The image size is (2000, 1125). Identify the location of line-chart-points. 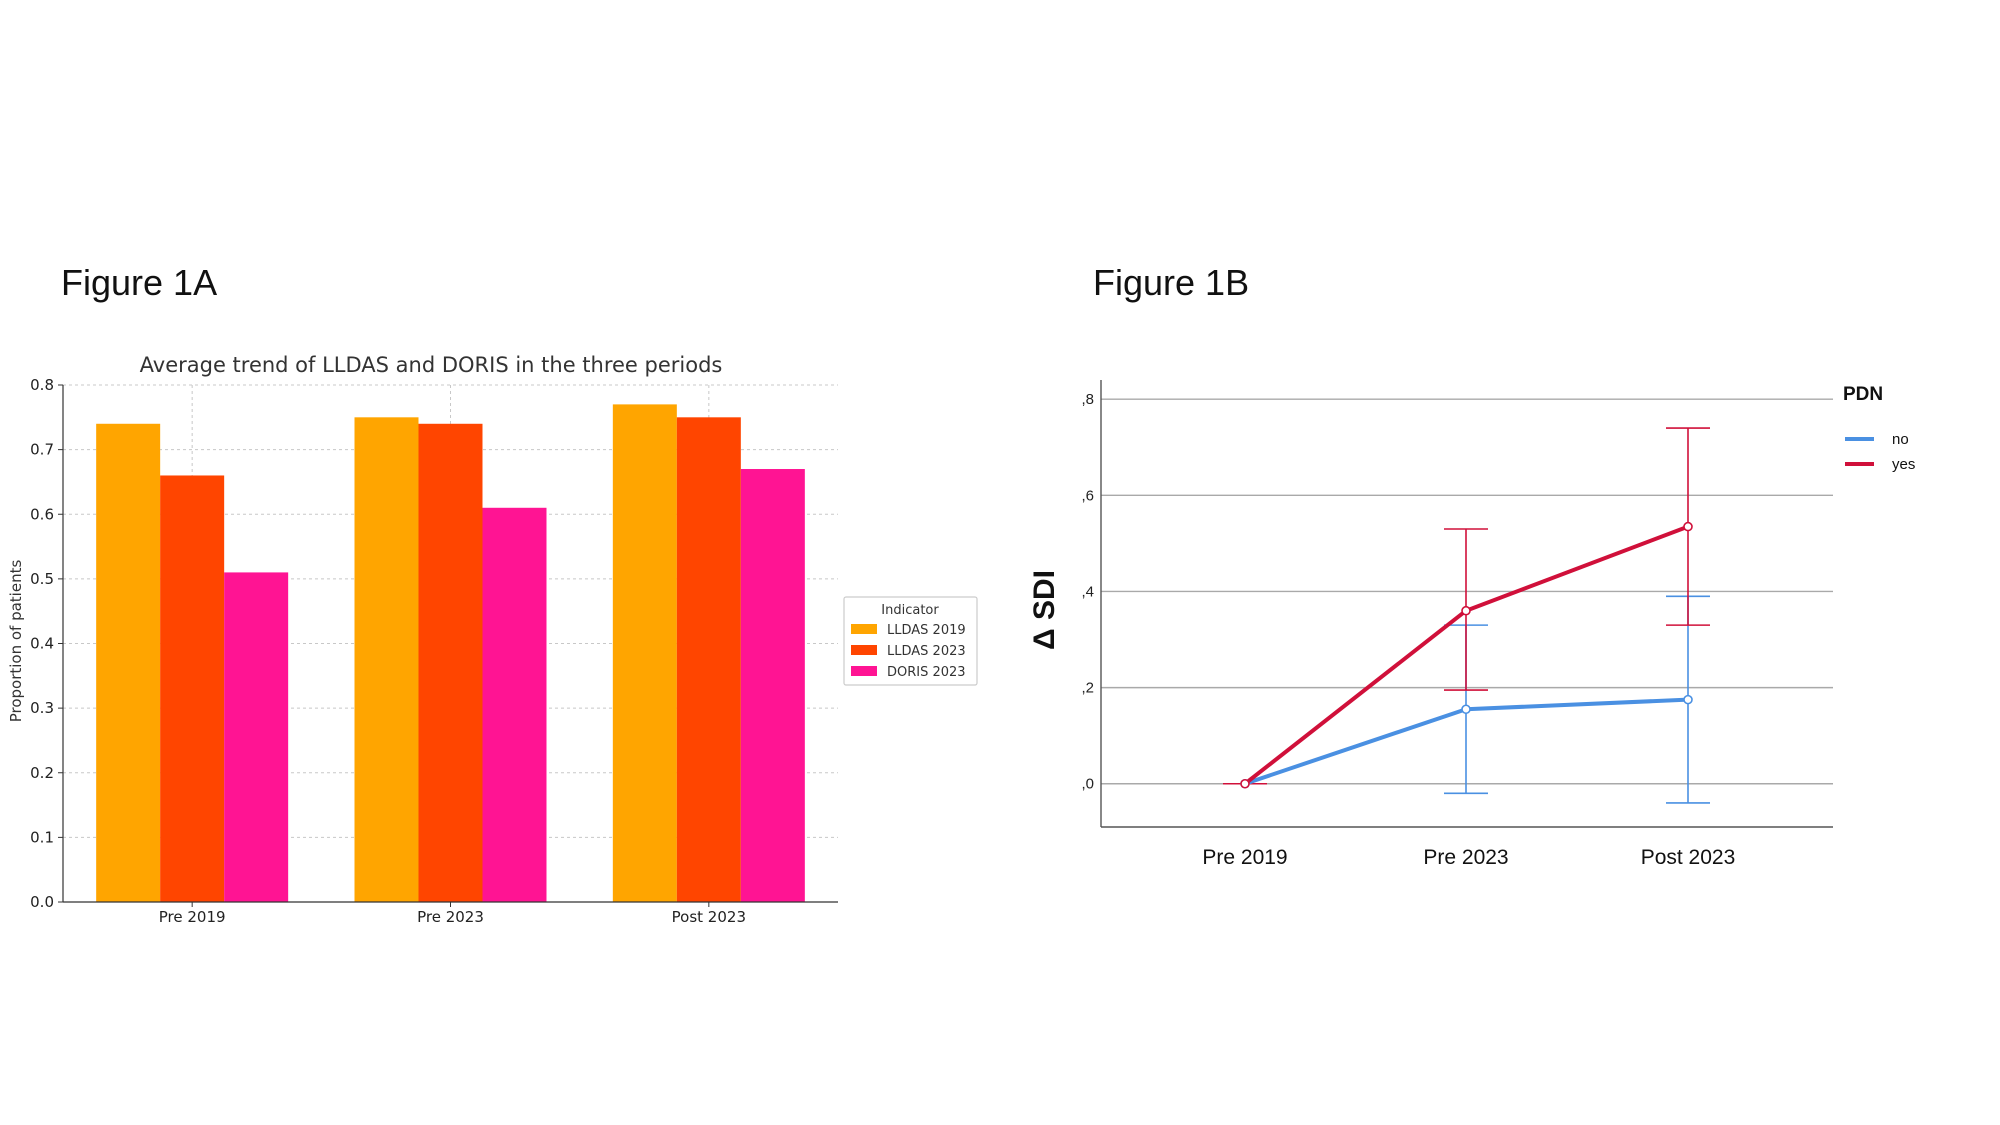
(1466, 655).